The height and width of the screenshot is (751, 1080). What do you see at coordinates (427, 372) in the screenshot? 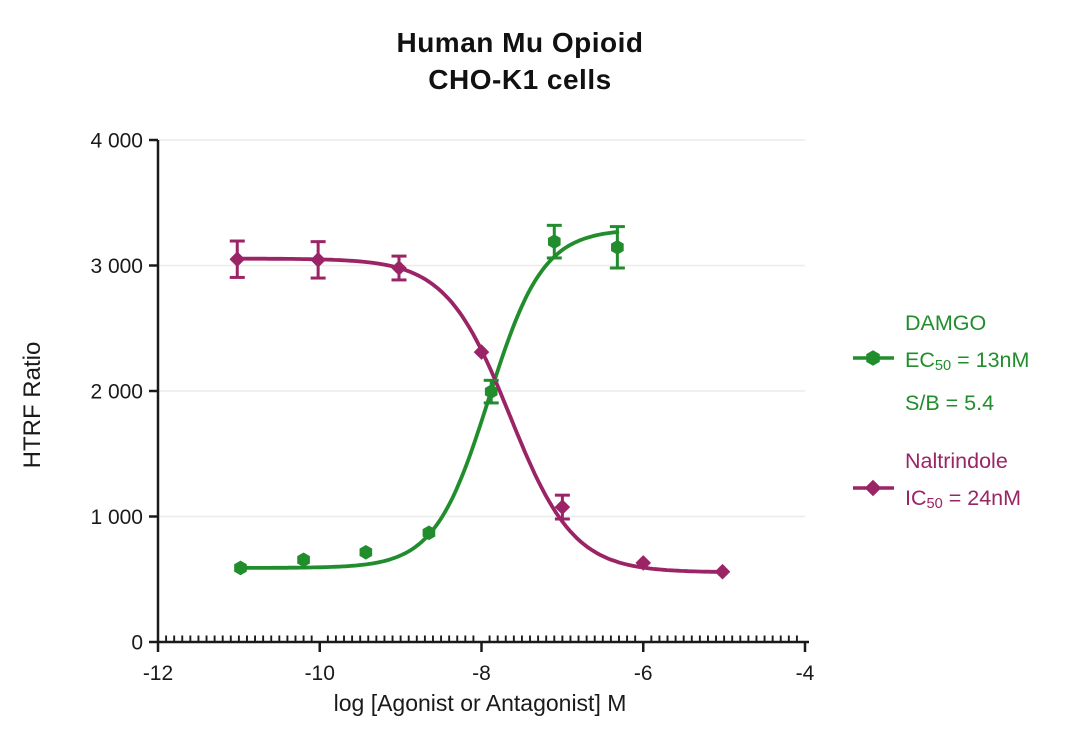
I see `error-bars` at bounding box center [427, 372].